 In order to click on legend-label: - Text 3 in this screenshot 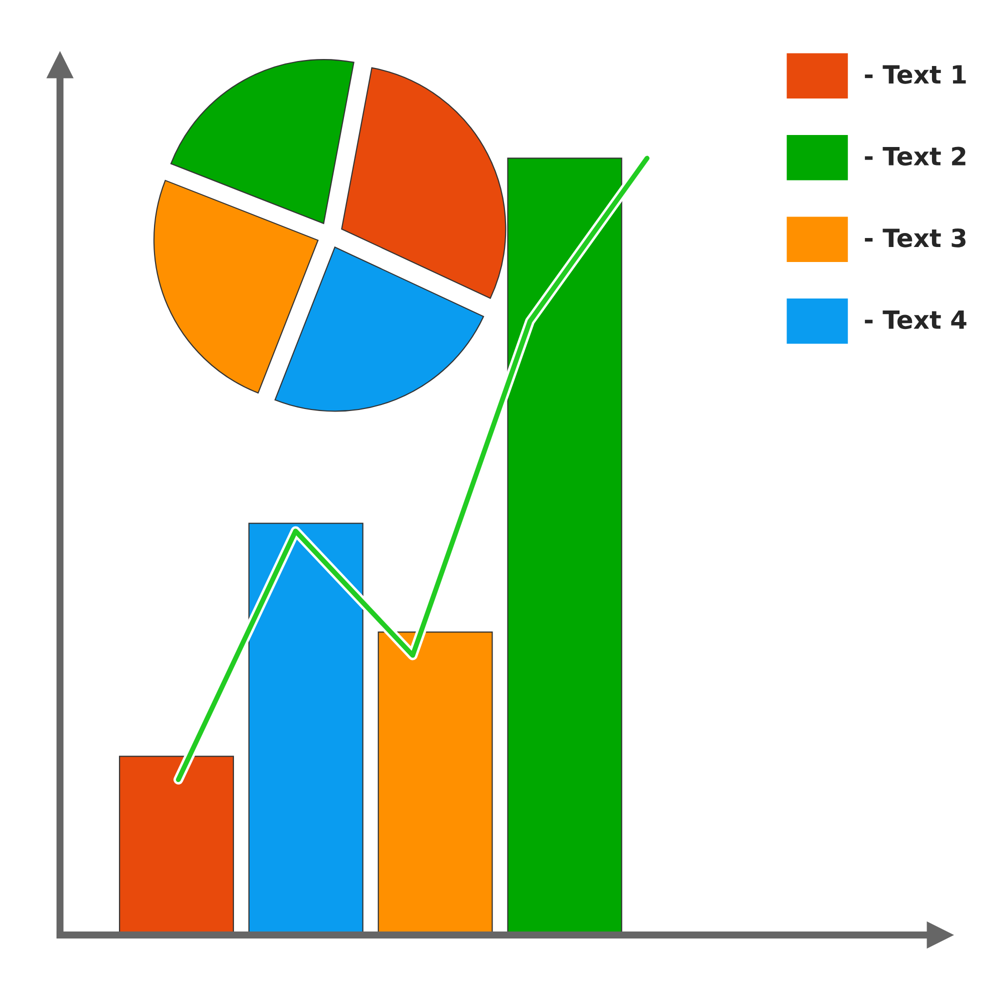, I will do `click(915, 238)`.